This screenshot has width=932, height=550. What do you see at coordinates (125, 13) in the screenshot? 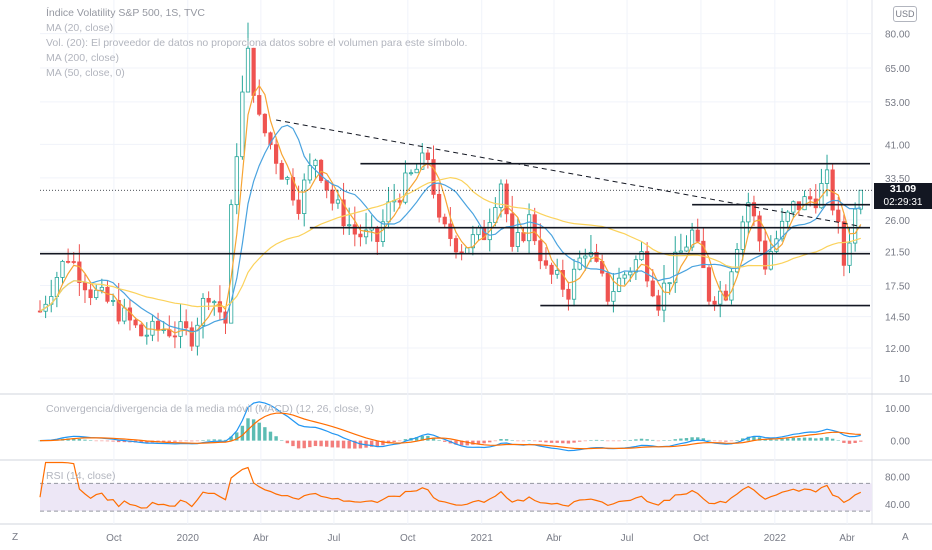
I see `symbol-title: Índice Volatility S&P 500, 1S, TVC` at bounding box center [125, 13].